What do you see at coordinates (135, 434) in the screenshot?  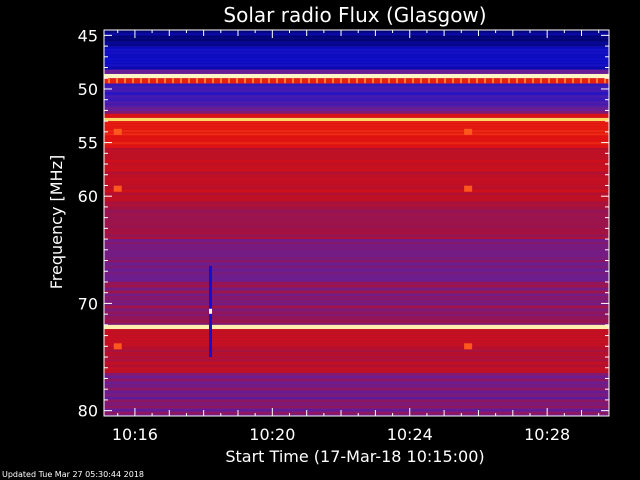 I see `x-tick-label: 10:16` at bounding box center [135, 434].